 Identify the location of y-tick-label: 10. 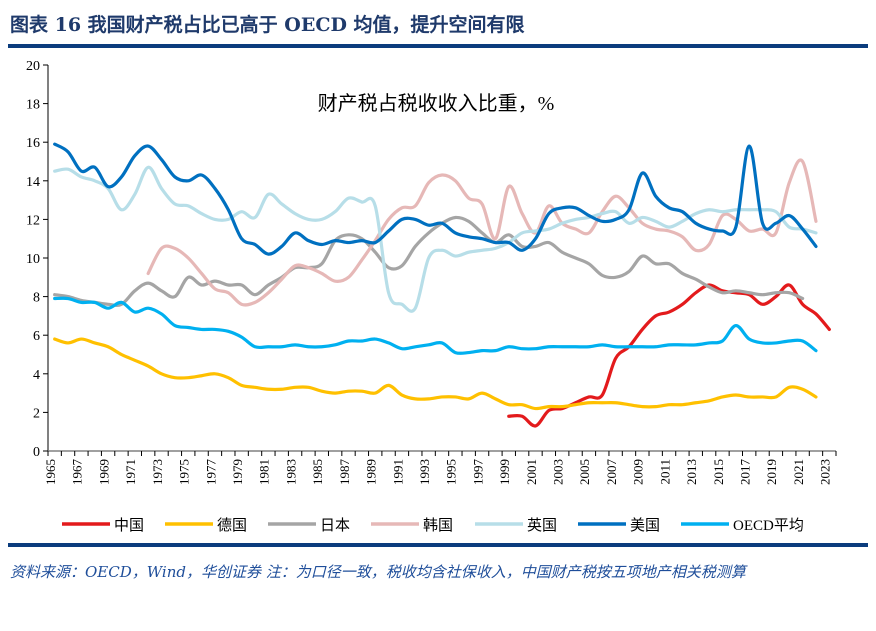
(33, 259).